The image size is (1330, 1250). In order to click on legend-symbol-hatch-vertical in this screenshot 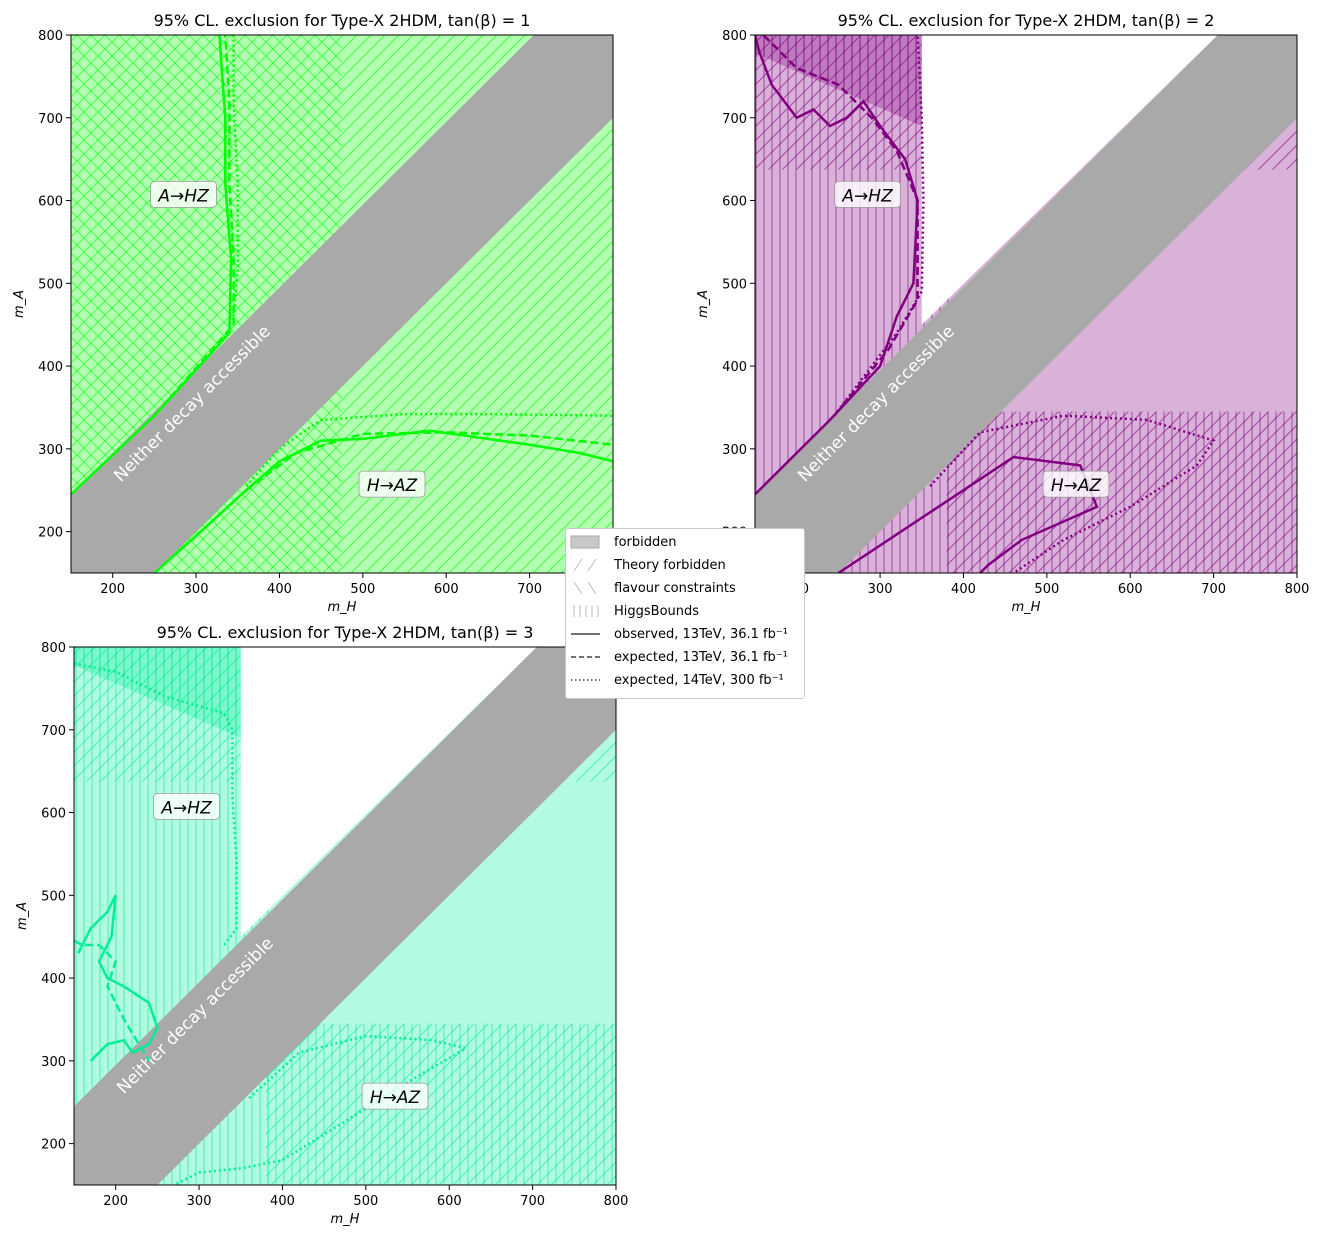, I will do `click(586, 611)`.